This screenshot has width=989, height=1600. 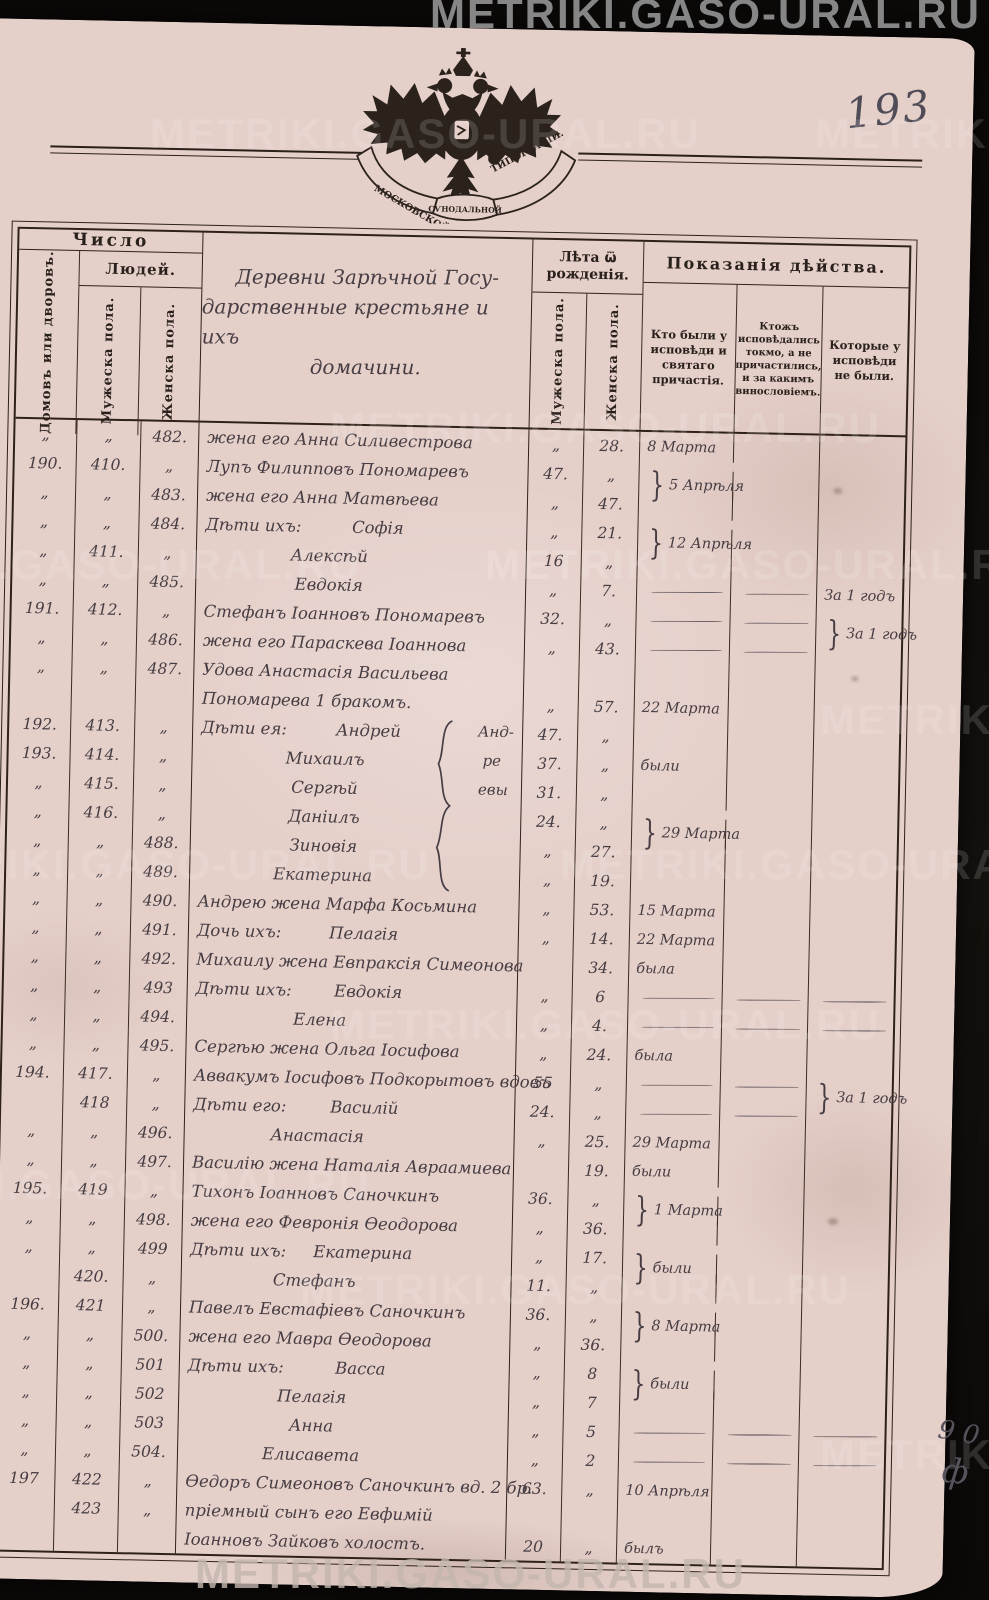 I want to click on cell-age-male: 32., so click(x=553, y=618).